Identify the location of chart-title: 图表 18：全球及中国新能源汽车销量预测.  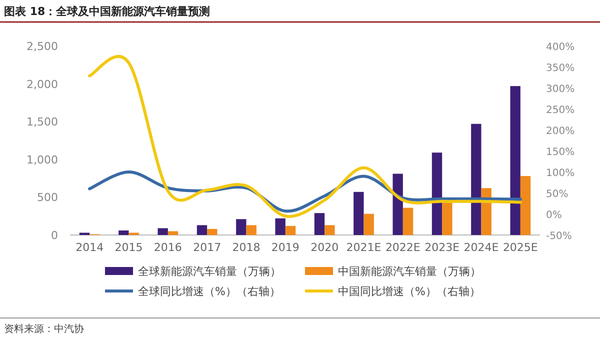
(107, 11).